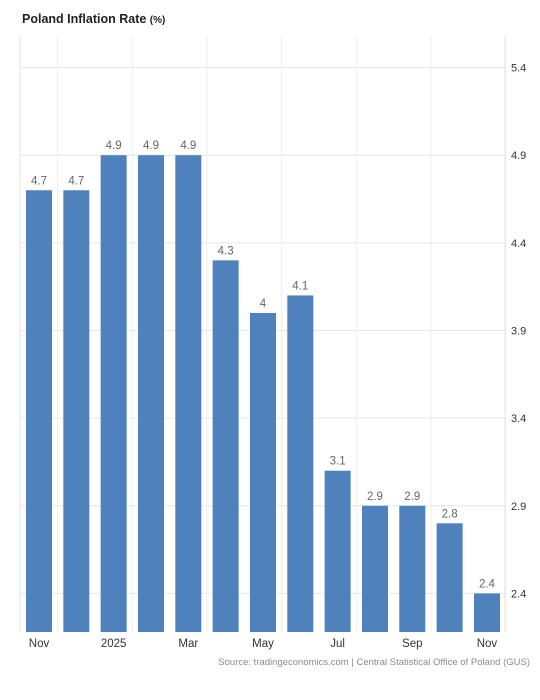 The height and width of the screenshot is (700, 540). I want to click on chart-title: Poland Inflation Rate (%), so click(93, 19).